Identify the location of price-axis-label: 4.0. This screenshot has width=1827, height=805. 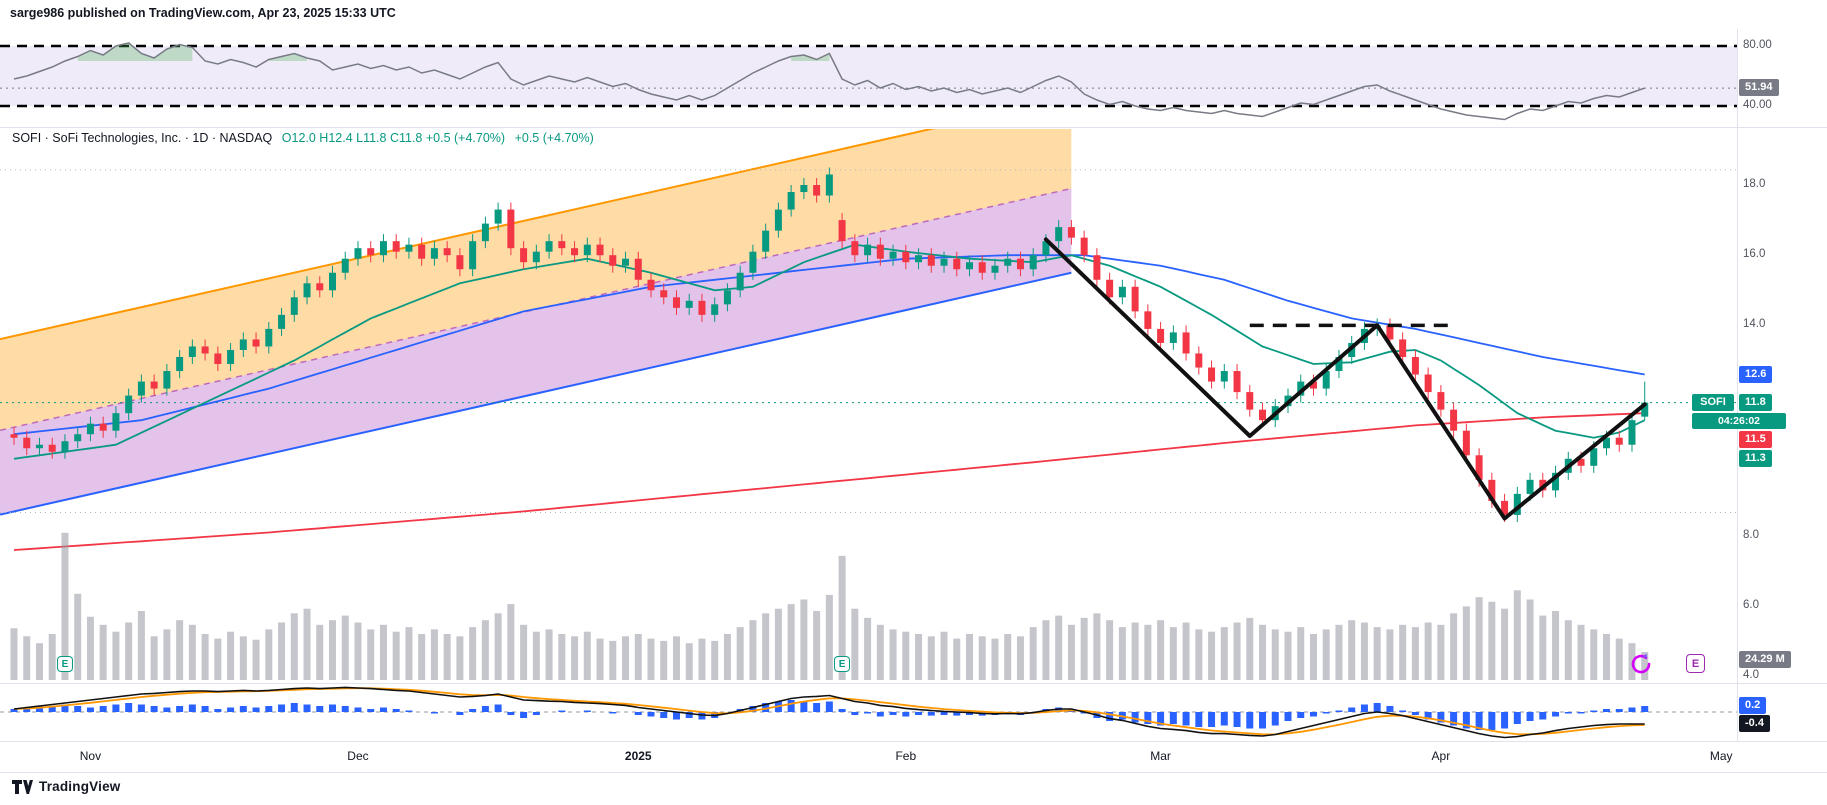
(1751, 675).